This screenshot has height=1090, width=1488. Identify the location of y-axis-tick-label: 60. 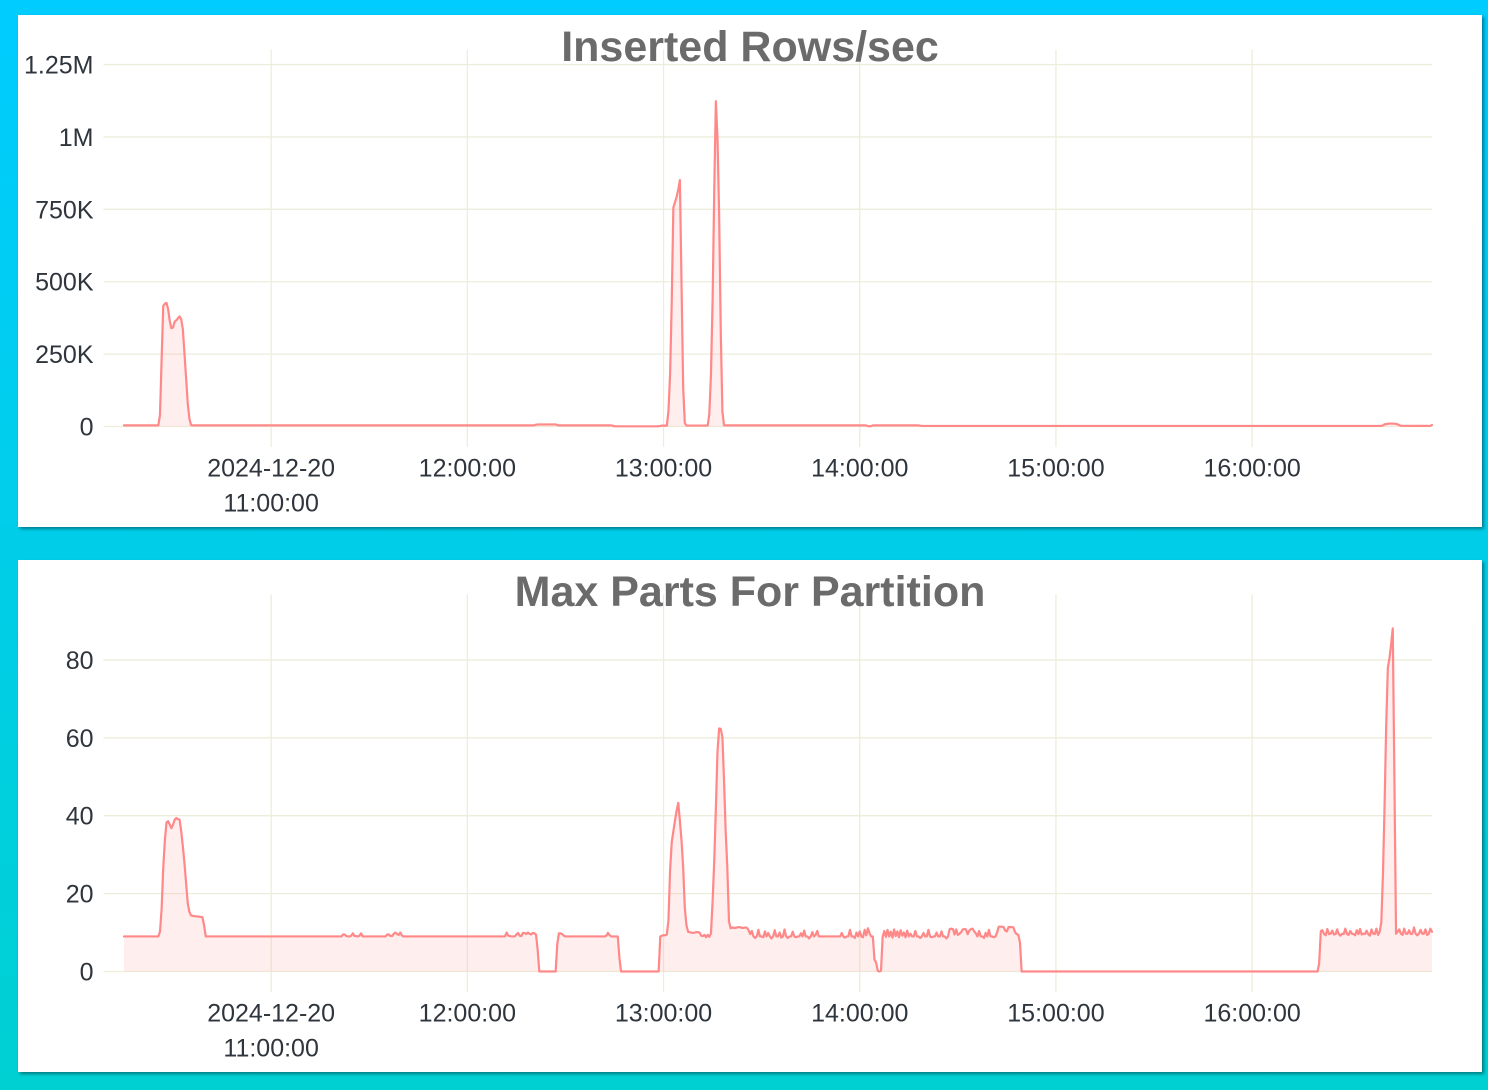
(80, 739).